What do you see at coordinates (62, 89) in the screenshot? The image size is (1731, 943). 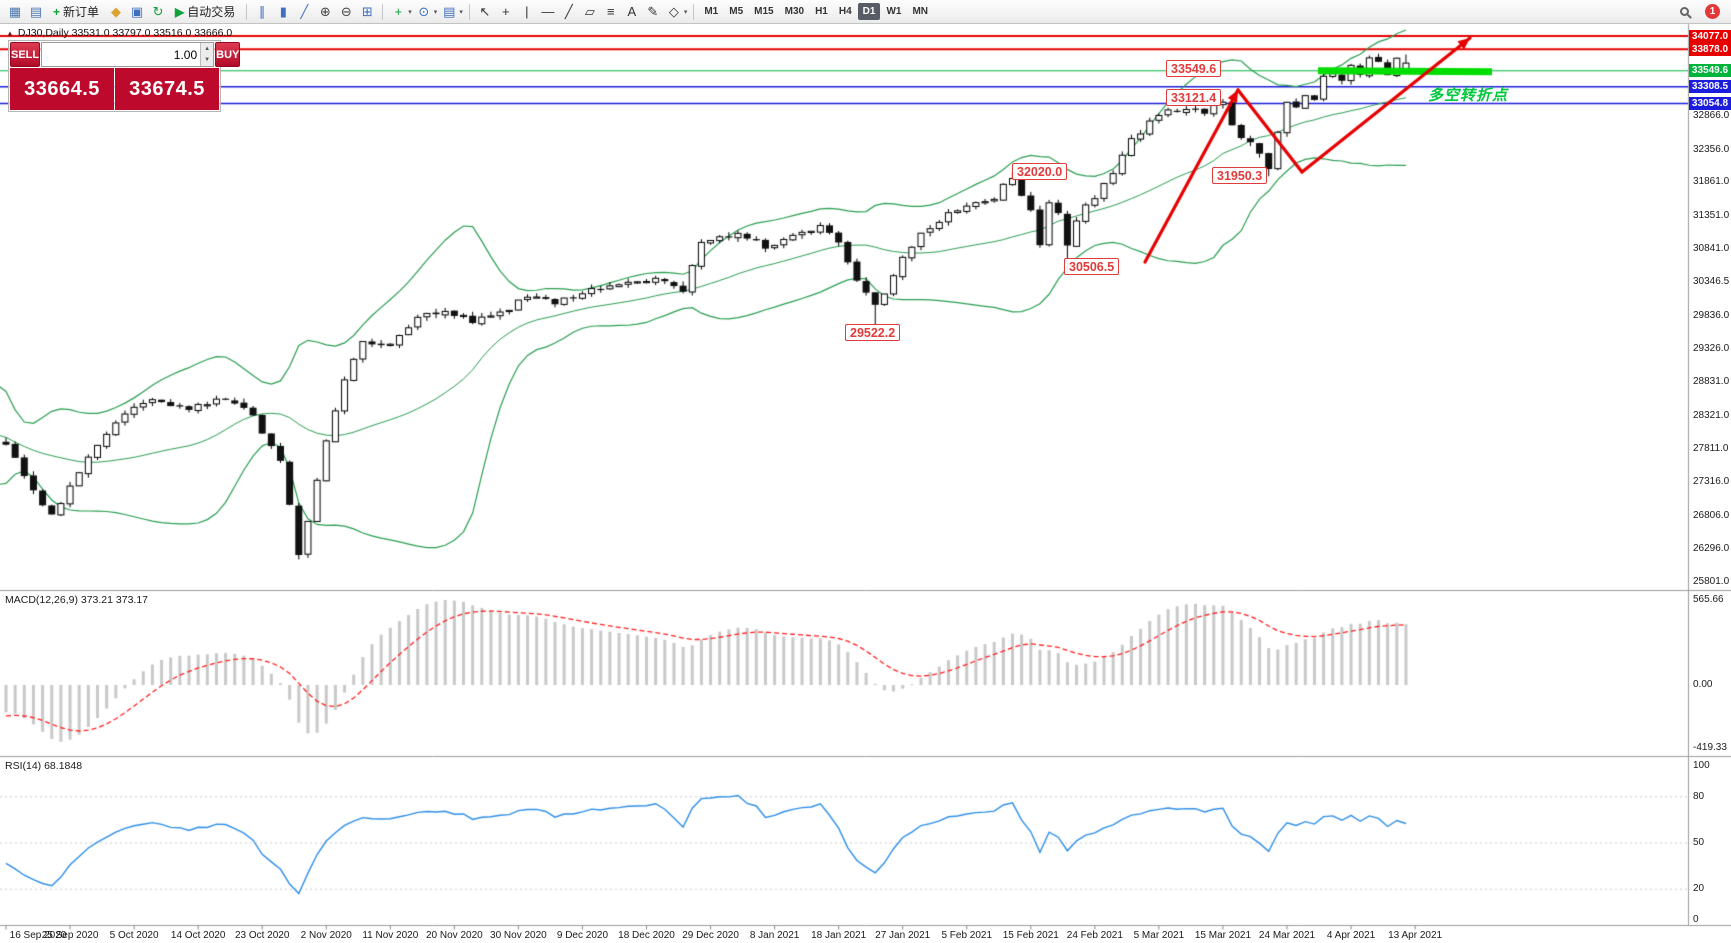 I see `sell-price-button: 33664.5` at bounding box center [62, 89].